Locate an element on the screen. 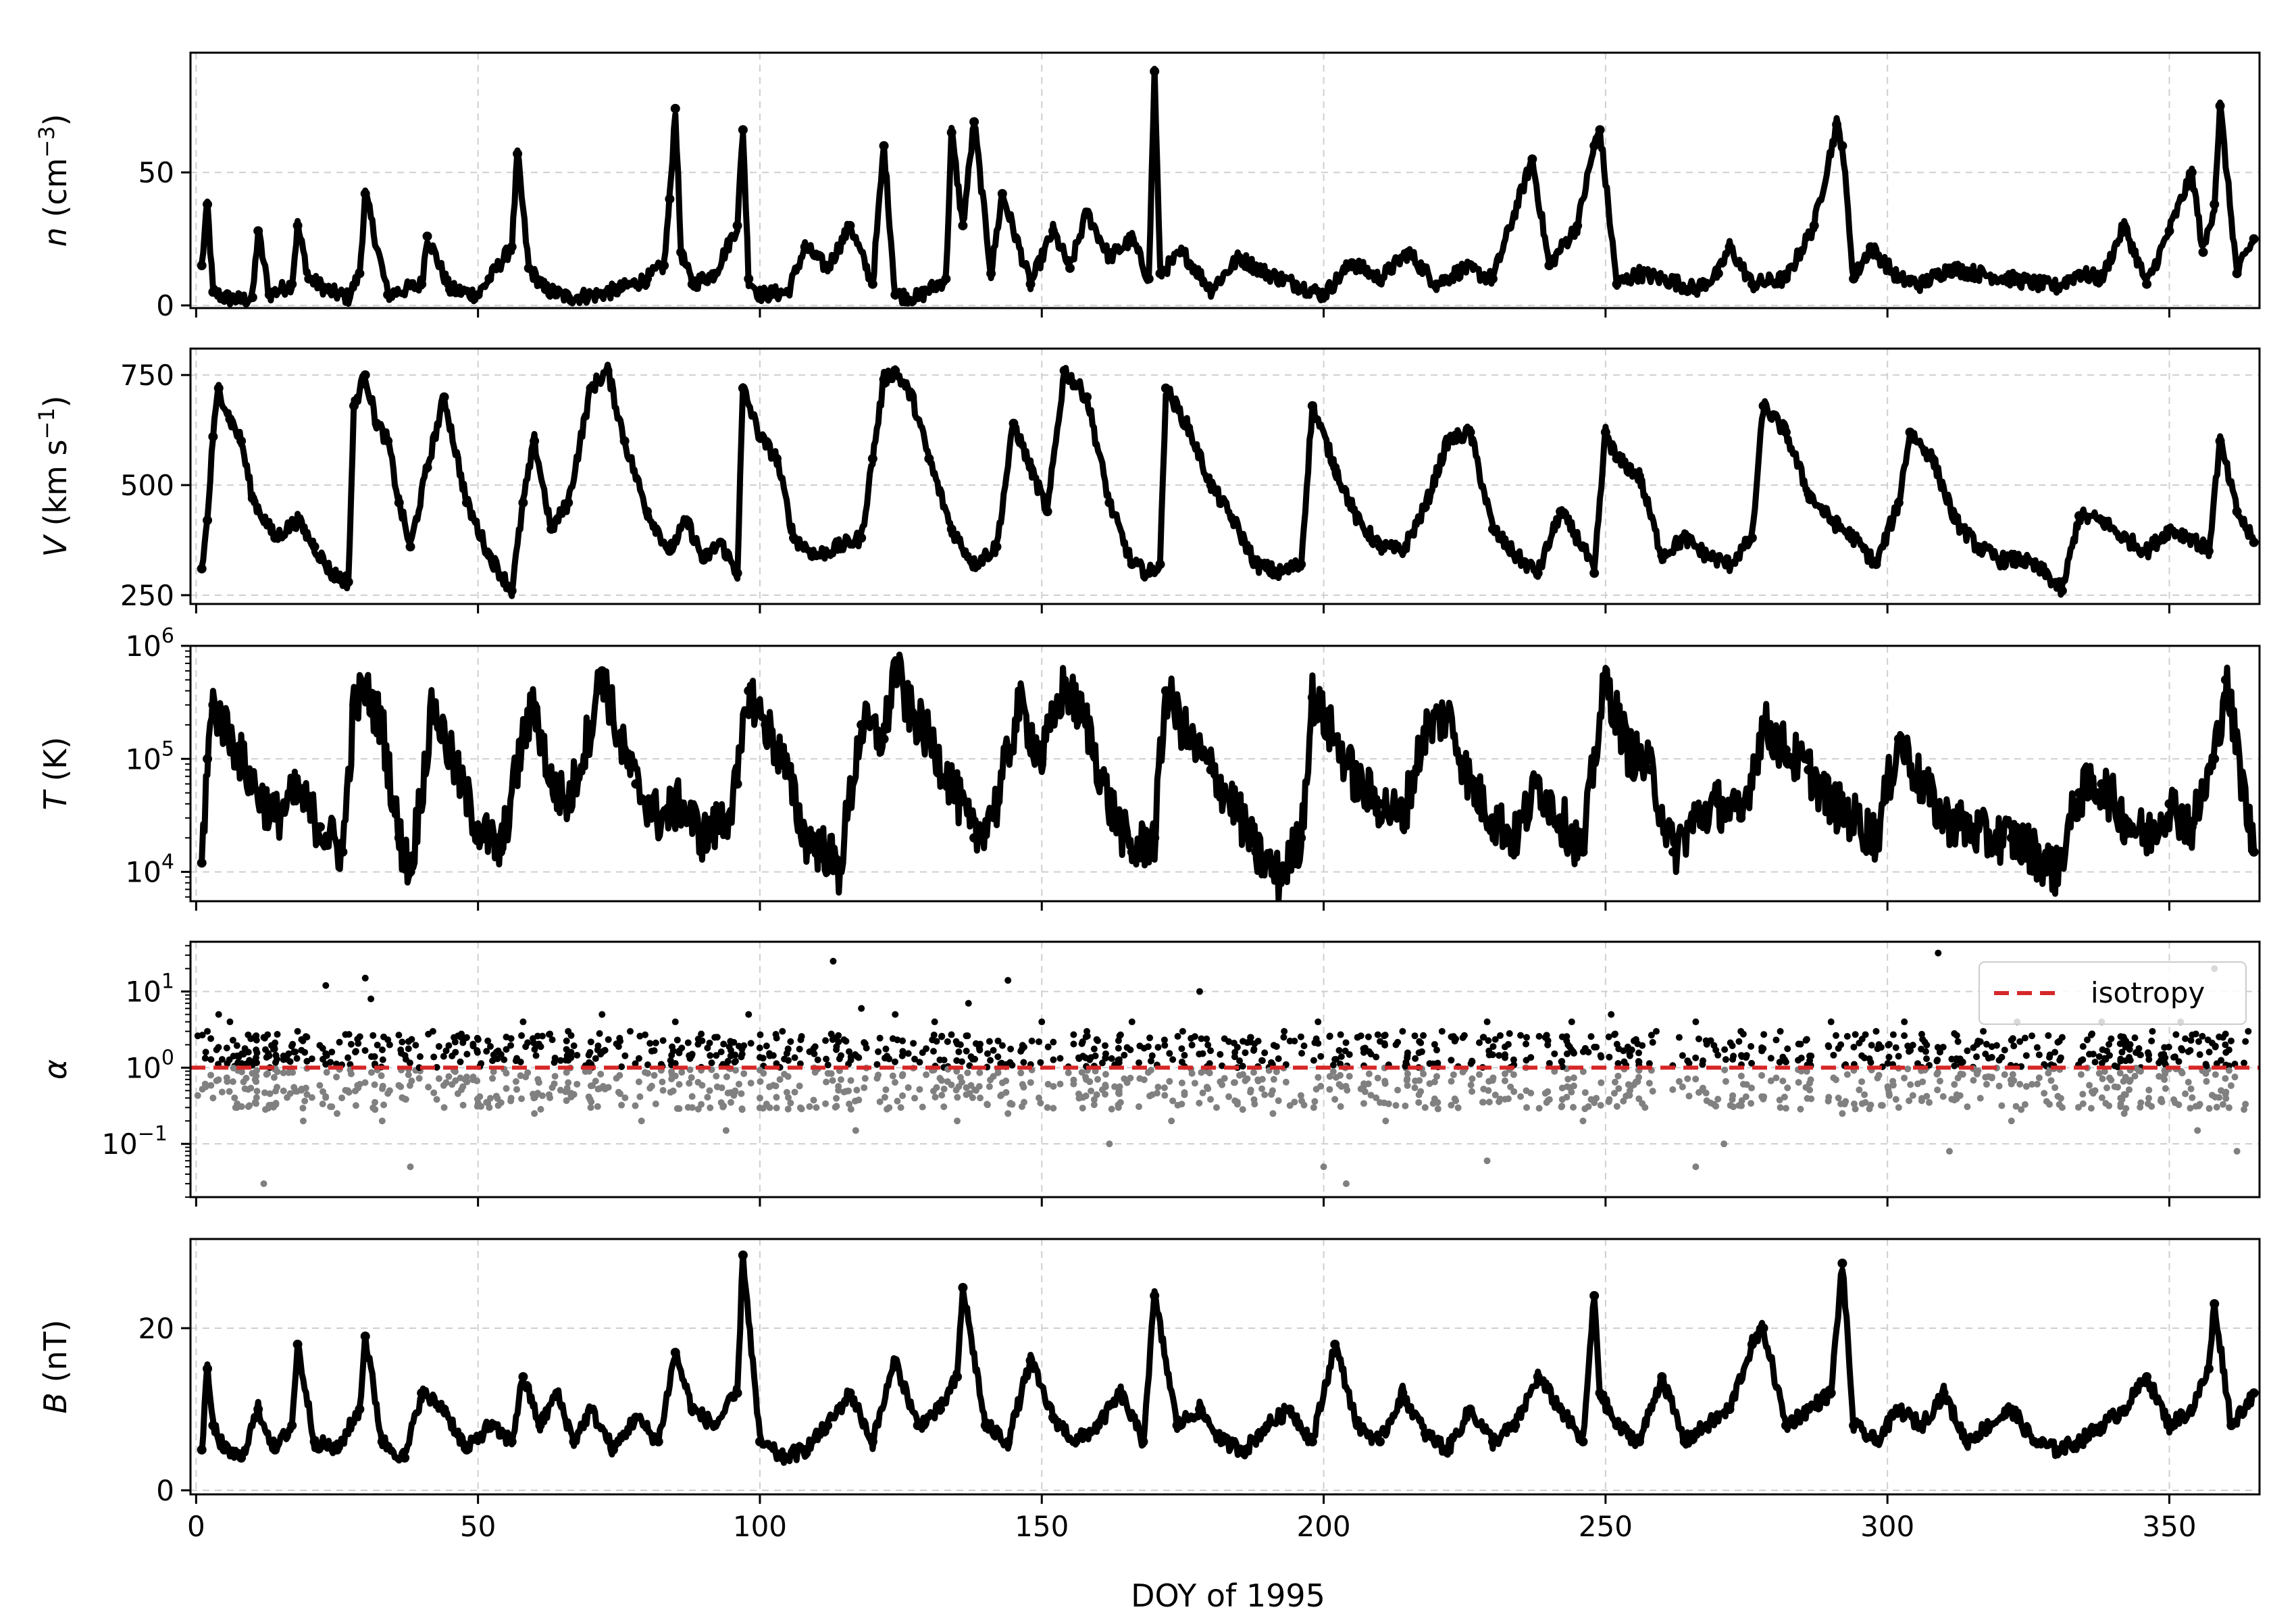  series-trace-V is located at coordinates (1228, 480).